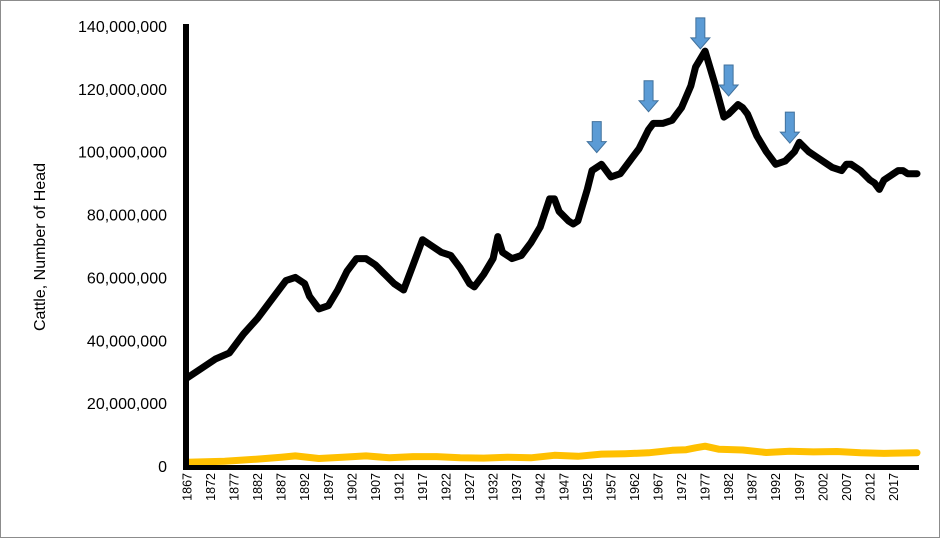  What do you see at coordinates (635, 487) in the screenshot?
I see `x-tick-label: 1962` at bounding box center [635, 487].